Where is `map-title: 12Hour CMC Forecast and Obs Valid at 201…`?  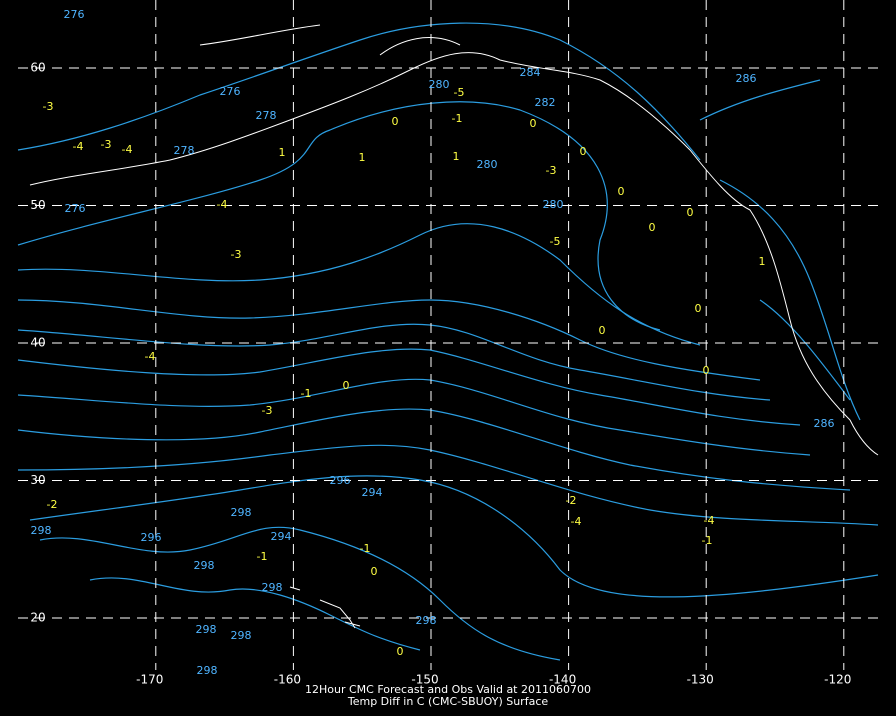
map-title: 12Hour CMC Forecast and Obs Valid at 201… is located at coordinates (448, 689).